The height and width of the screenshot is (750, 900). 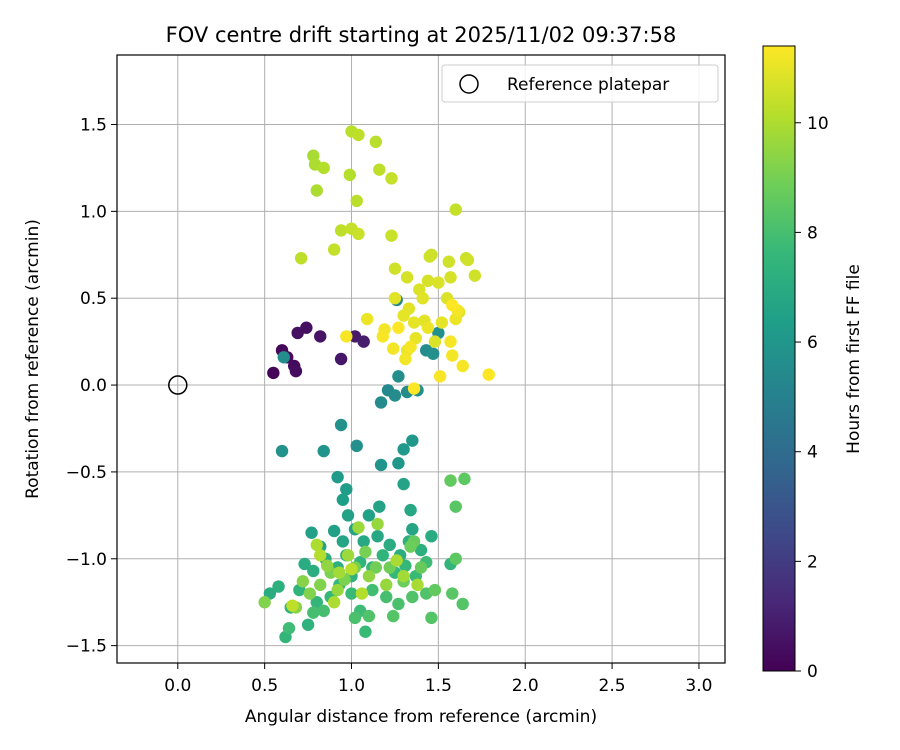 I want to click on x-tick-label: 3.0, so click(x=698, y=686).